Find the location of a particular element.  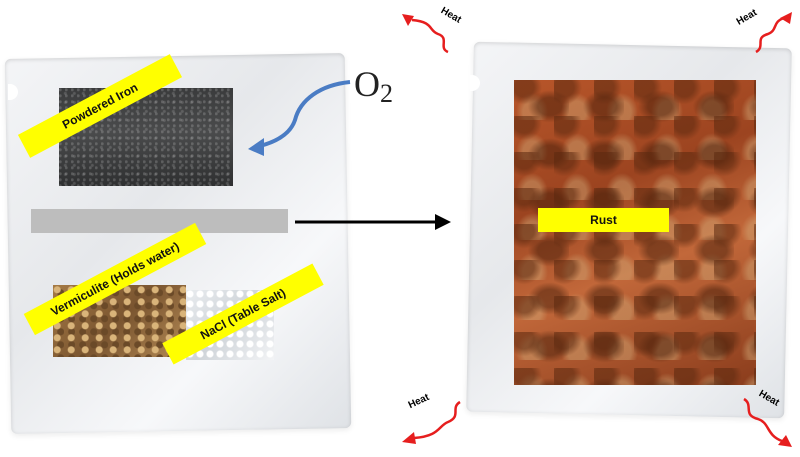

packet-divider is located at coordinates (159, 221).